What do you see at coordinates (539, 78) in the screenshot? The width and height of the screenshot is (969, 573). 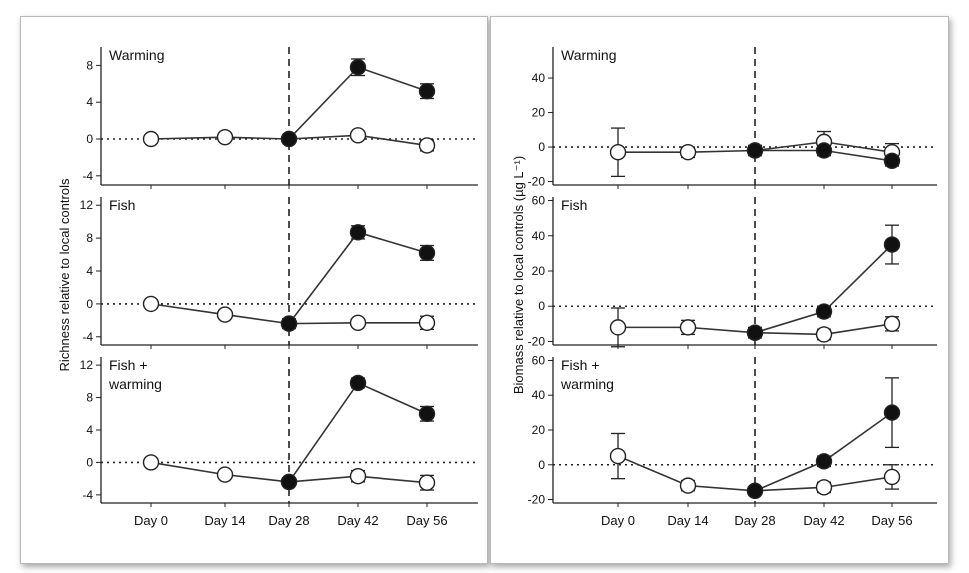 I see `right-warming-ytick-label-40: 40` at bounding box center [539, 78].